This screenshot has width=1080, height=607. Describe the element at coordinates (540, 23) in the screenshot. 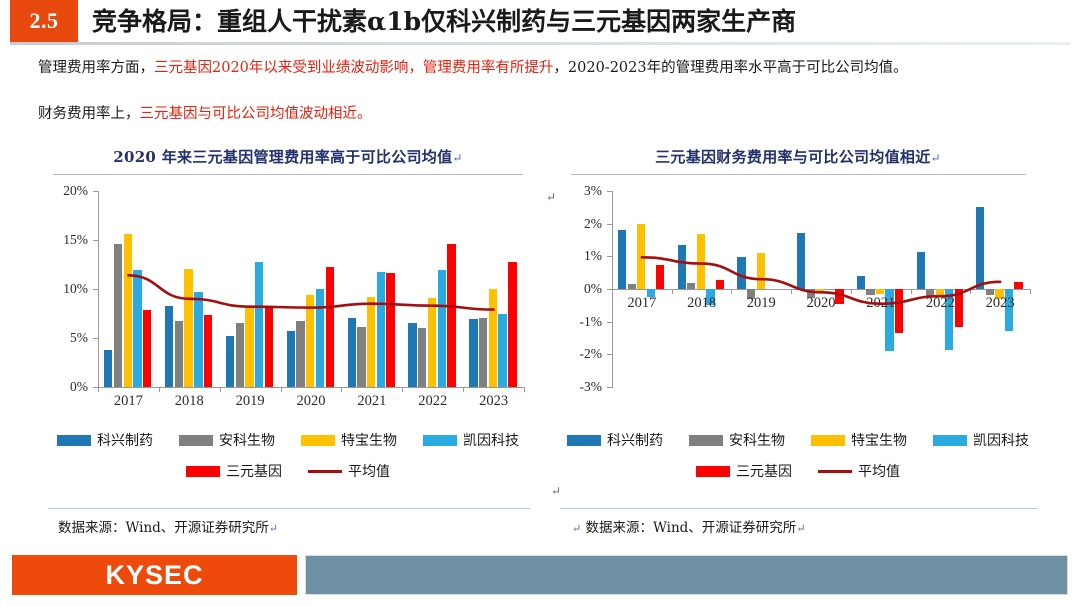

I see `slide-header: 2.5 竞争格局：重组人干扰素α1b仅科兴制药与三元基因两家生产商` at that location.